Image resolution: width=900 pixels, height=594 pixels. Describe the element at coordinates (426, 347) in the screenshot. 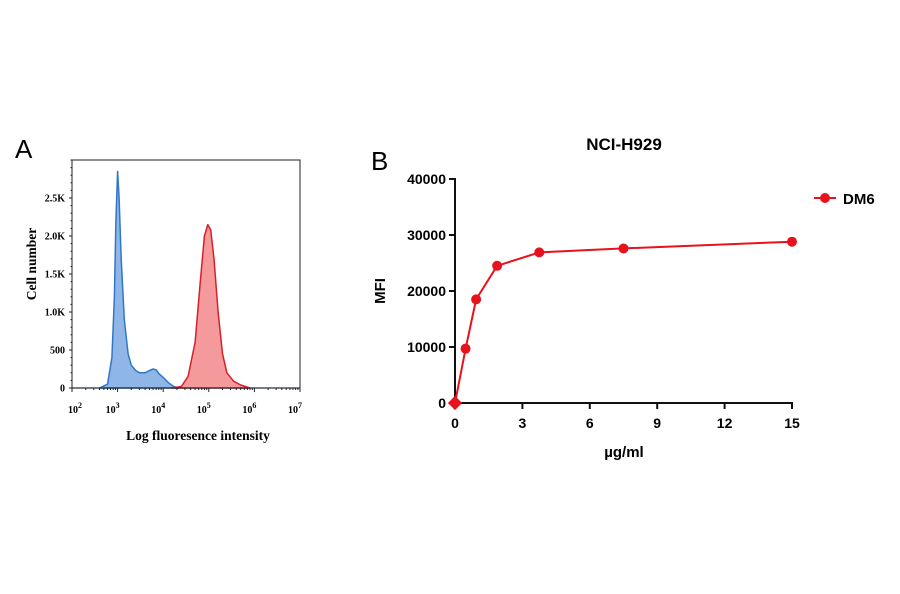

I see `y-tick-label: 10000` at that location.